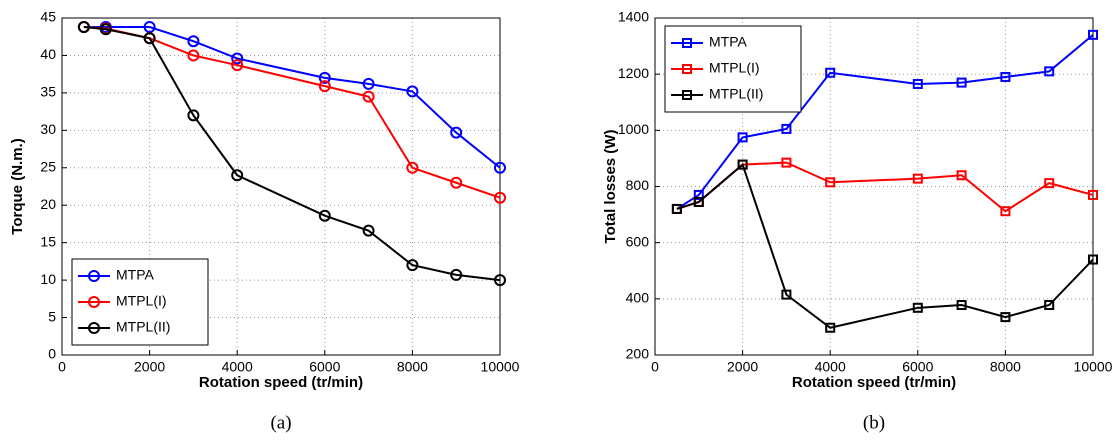 This screenshot has width=1120, height=440. I want to click on y-tick-label: 30, so click(48, 129).